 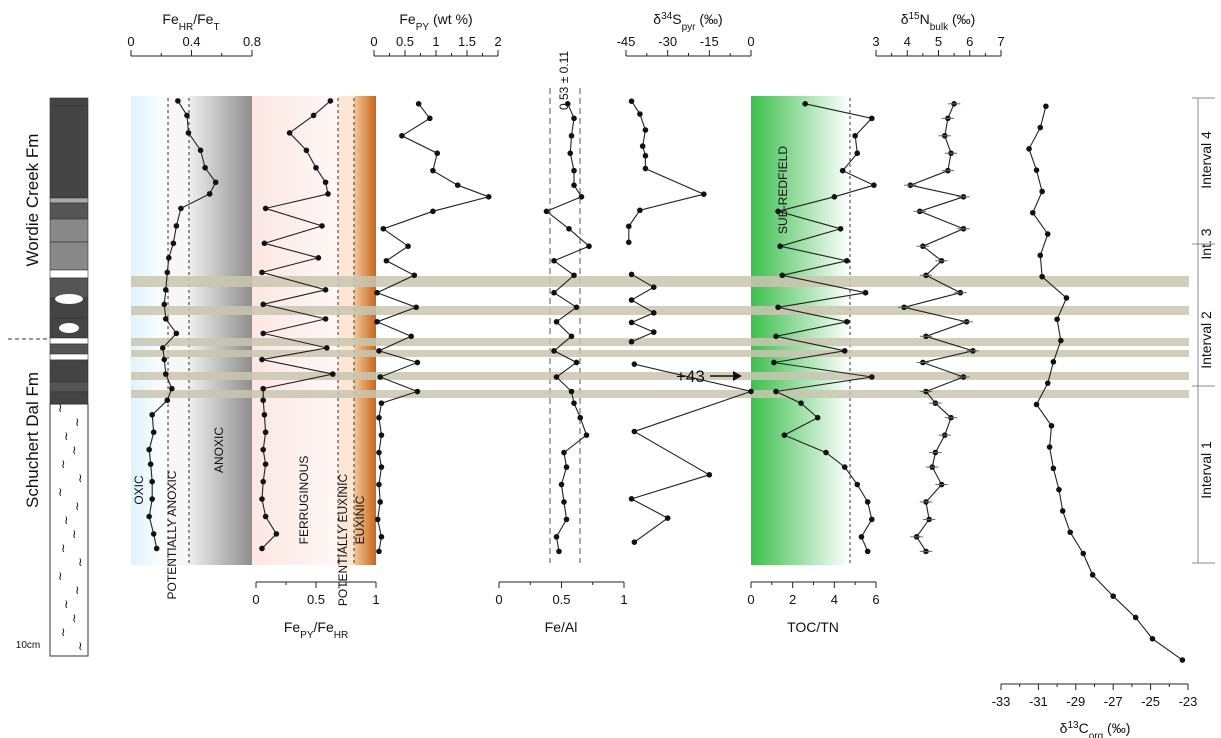 I want to click on formation-label: Schuchert Dal Fm, so click(x=32, y=440).